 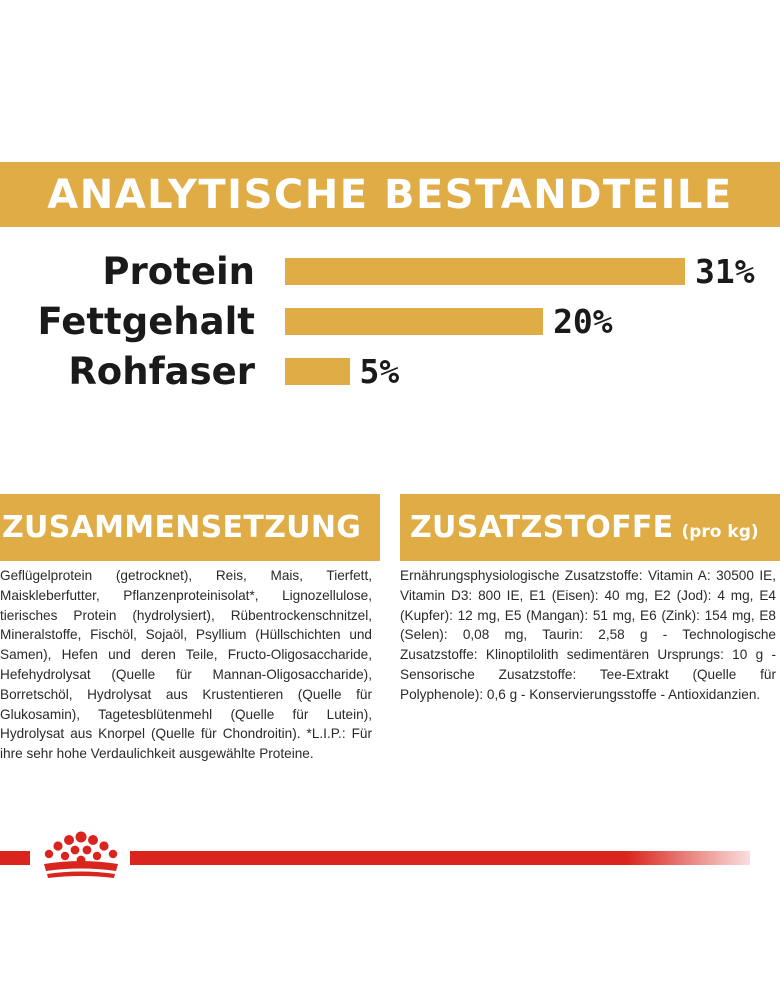 What do you see at coordinates (542, 527) in the screenshot?
I see `additives-title: ZUSATZSTOFFE` at bounding box center [542, 527].